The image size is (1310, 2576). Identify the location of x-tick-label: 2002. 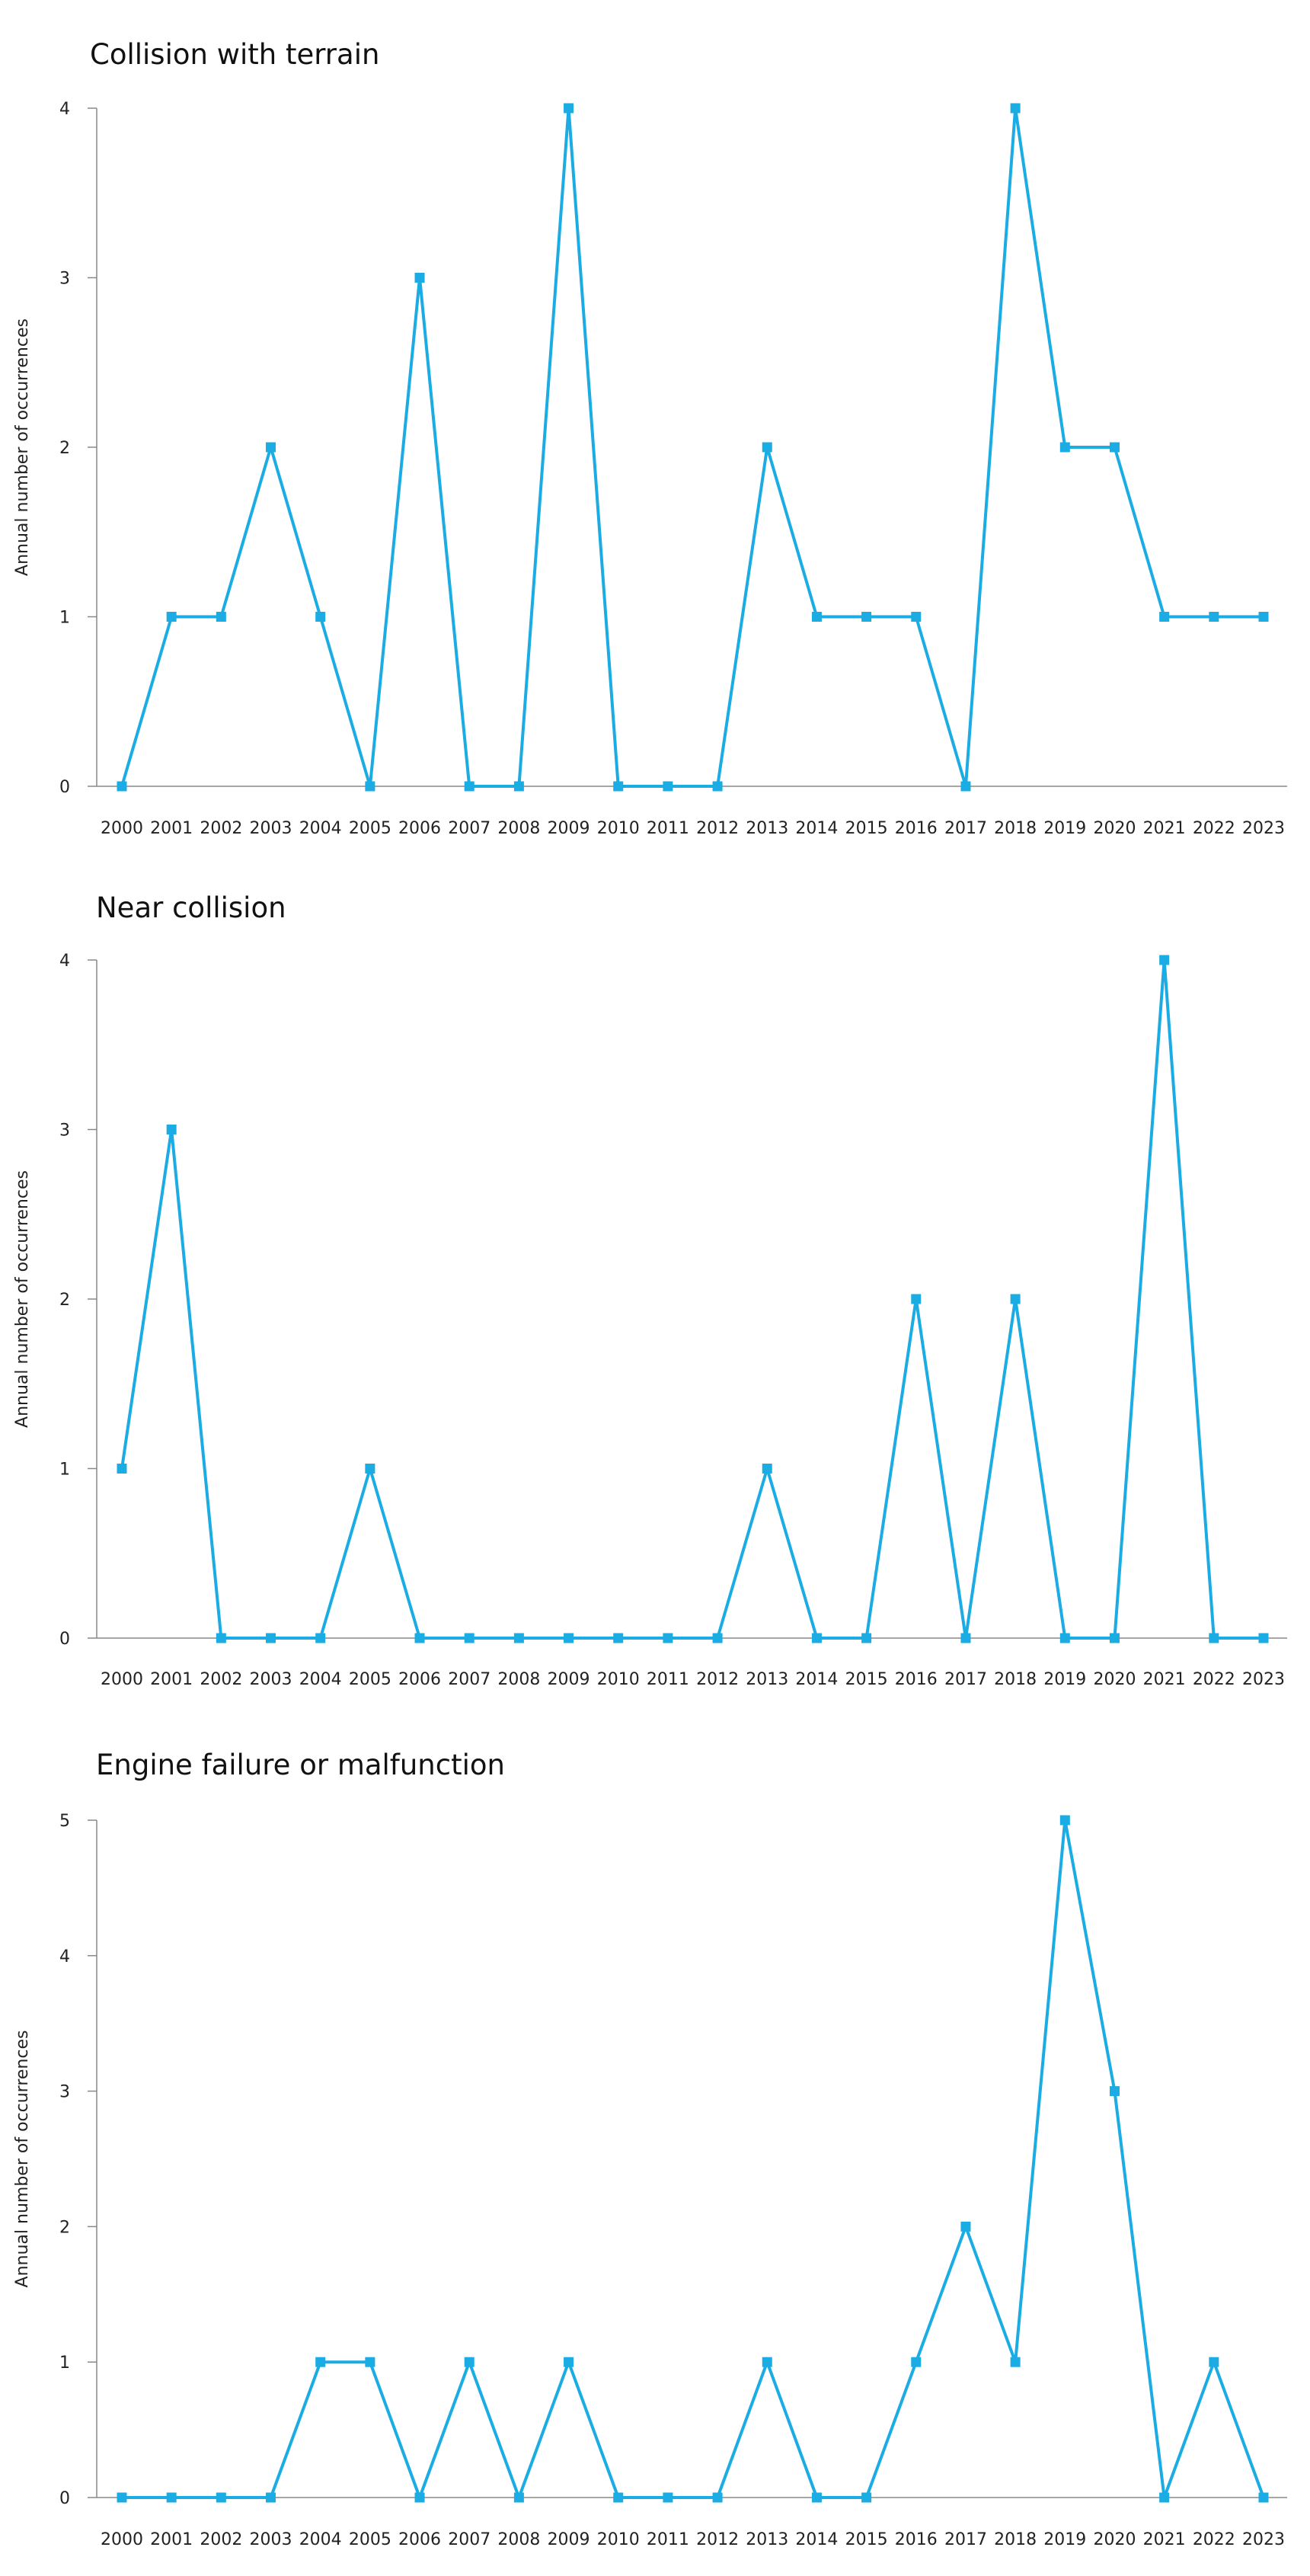
(221, 2539).